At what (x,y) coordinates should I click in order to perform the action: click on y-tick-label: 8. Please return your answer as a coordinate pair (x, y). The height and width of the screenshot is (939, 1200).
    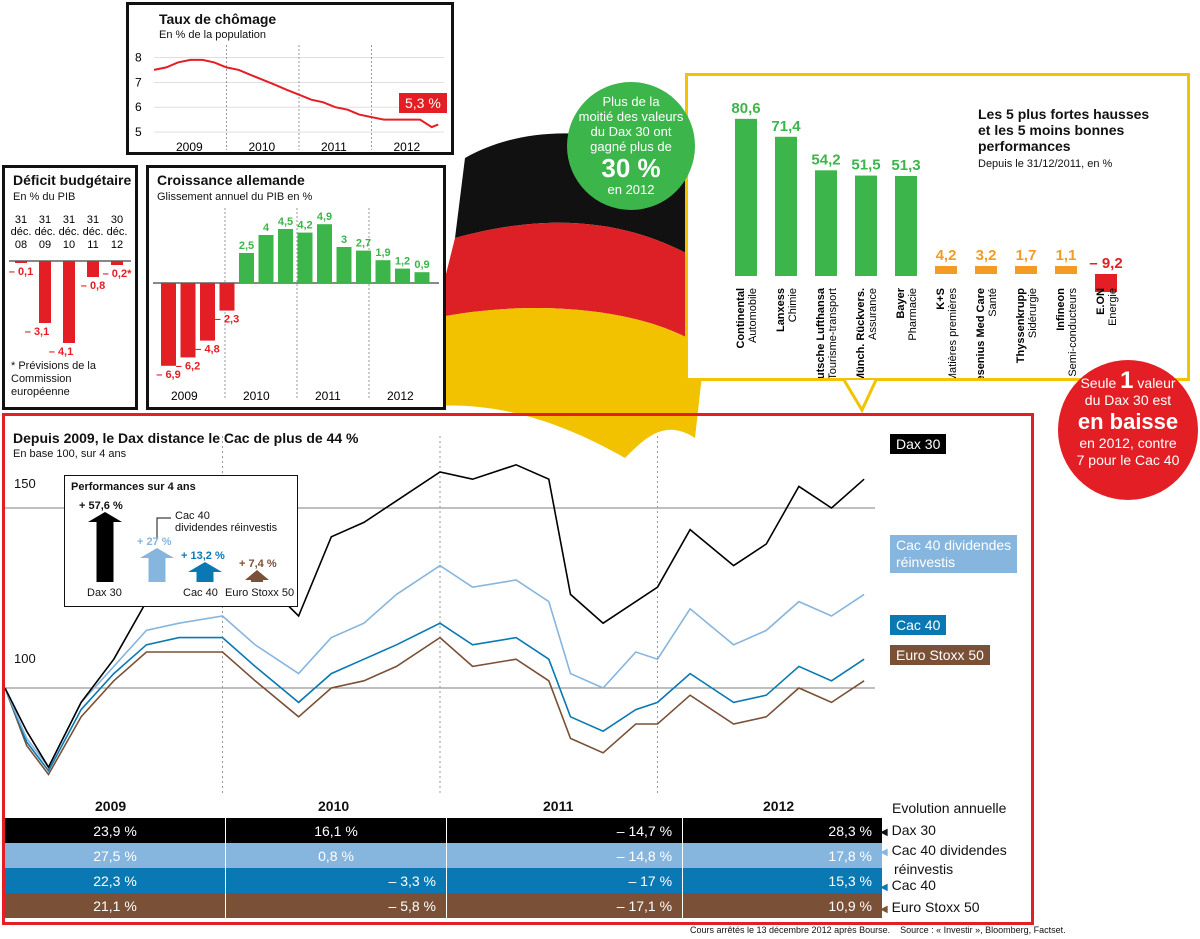
    Looking at the image, I should click on (138, 57).